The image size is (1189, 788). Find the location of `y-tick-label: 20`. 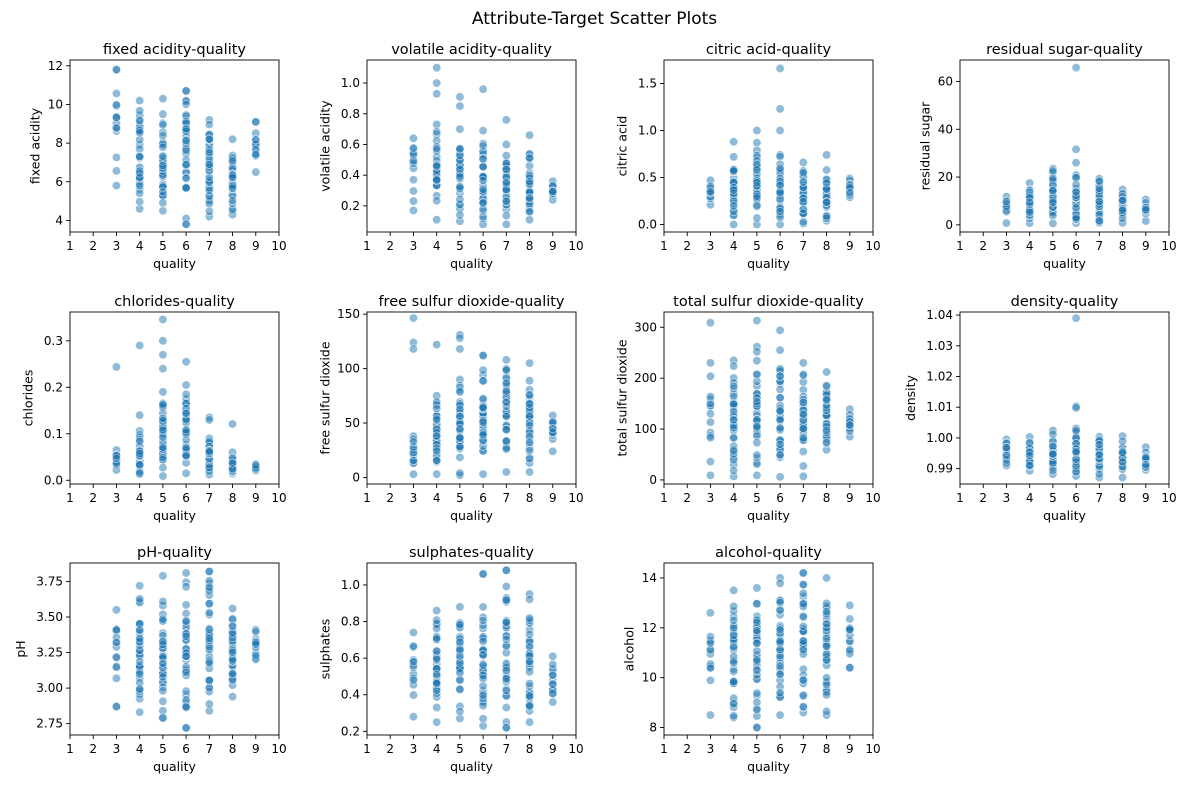

y-tick-label: 20 is located at coordinates (945, 177).